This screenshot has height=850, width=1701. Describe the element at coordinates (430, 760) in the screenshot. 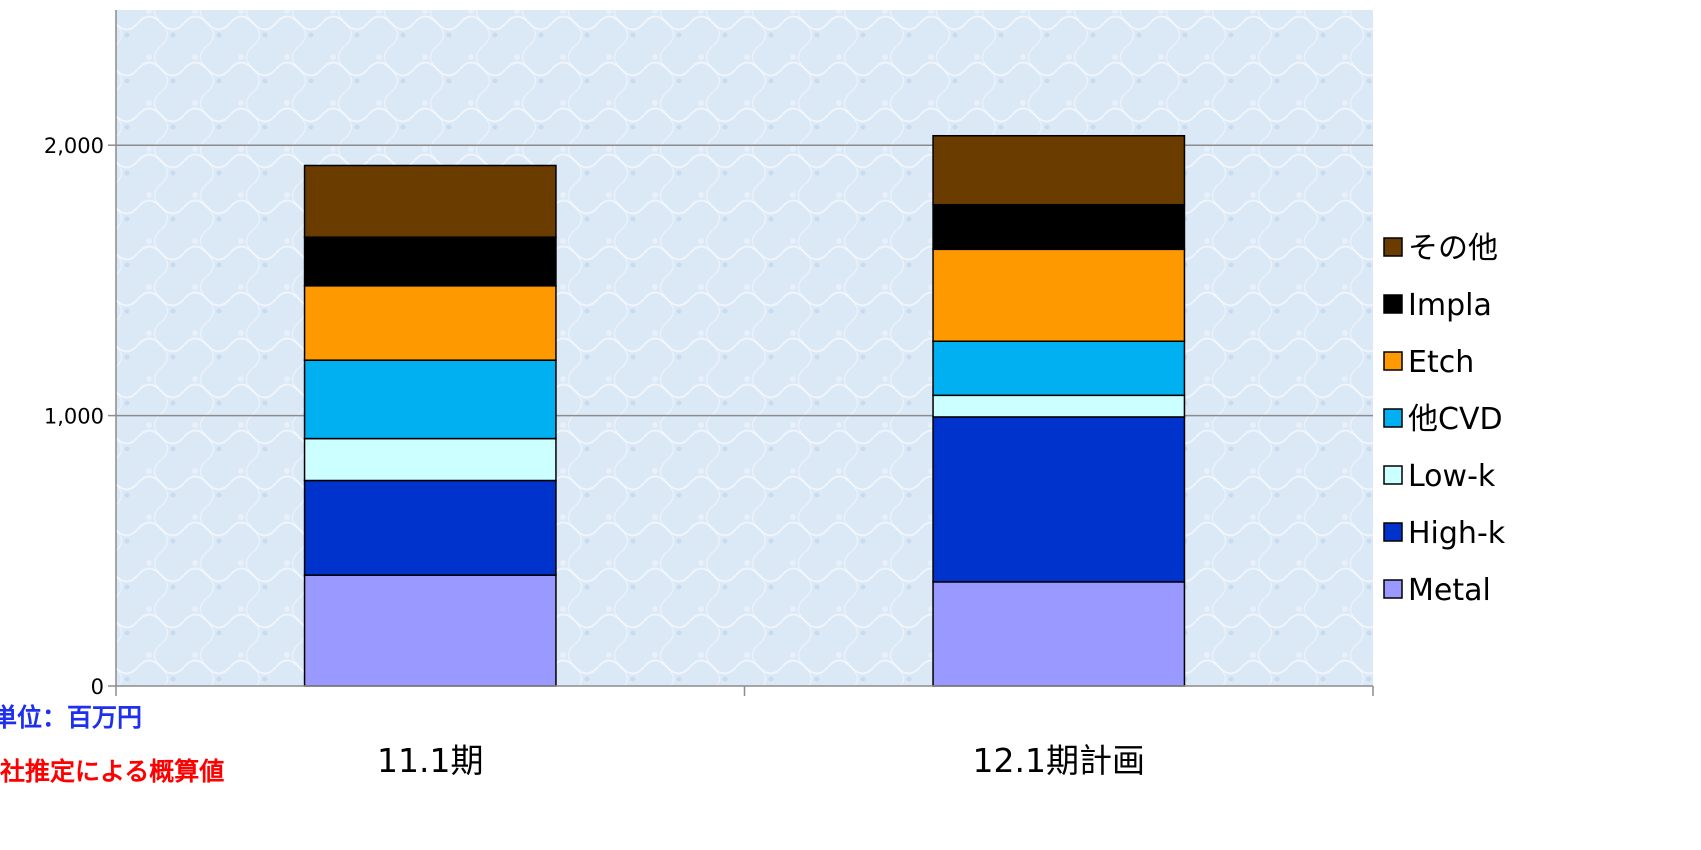

I see `x-category-label: 11.1期` at that location.